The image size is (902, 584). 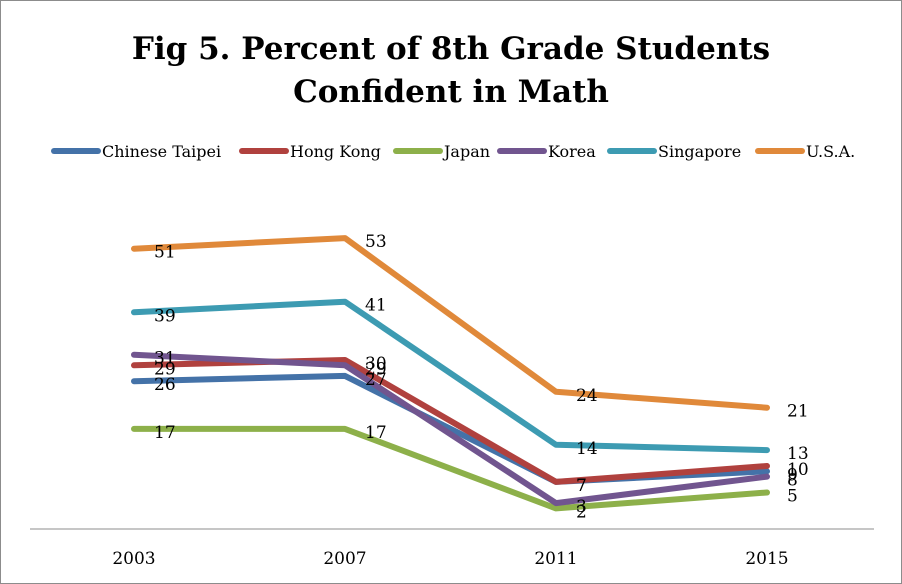 What do you see at coordinates (344, 559) in the screenshot?
I see `x-tick-label-2007: 2007` at bounding box center [344, 559].